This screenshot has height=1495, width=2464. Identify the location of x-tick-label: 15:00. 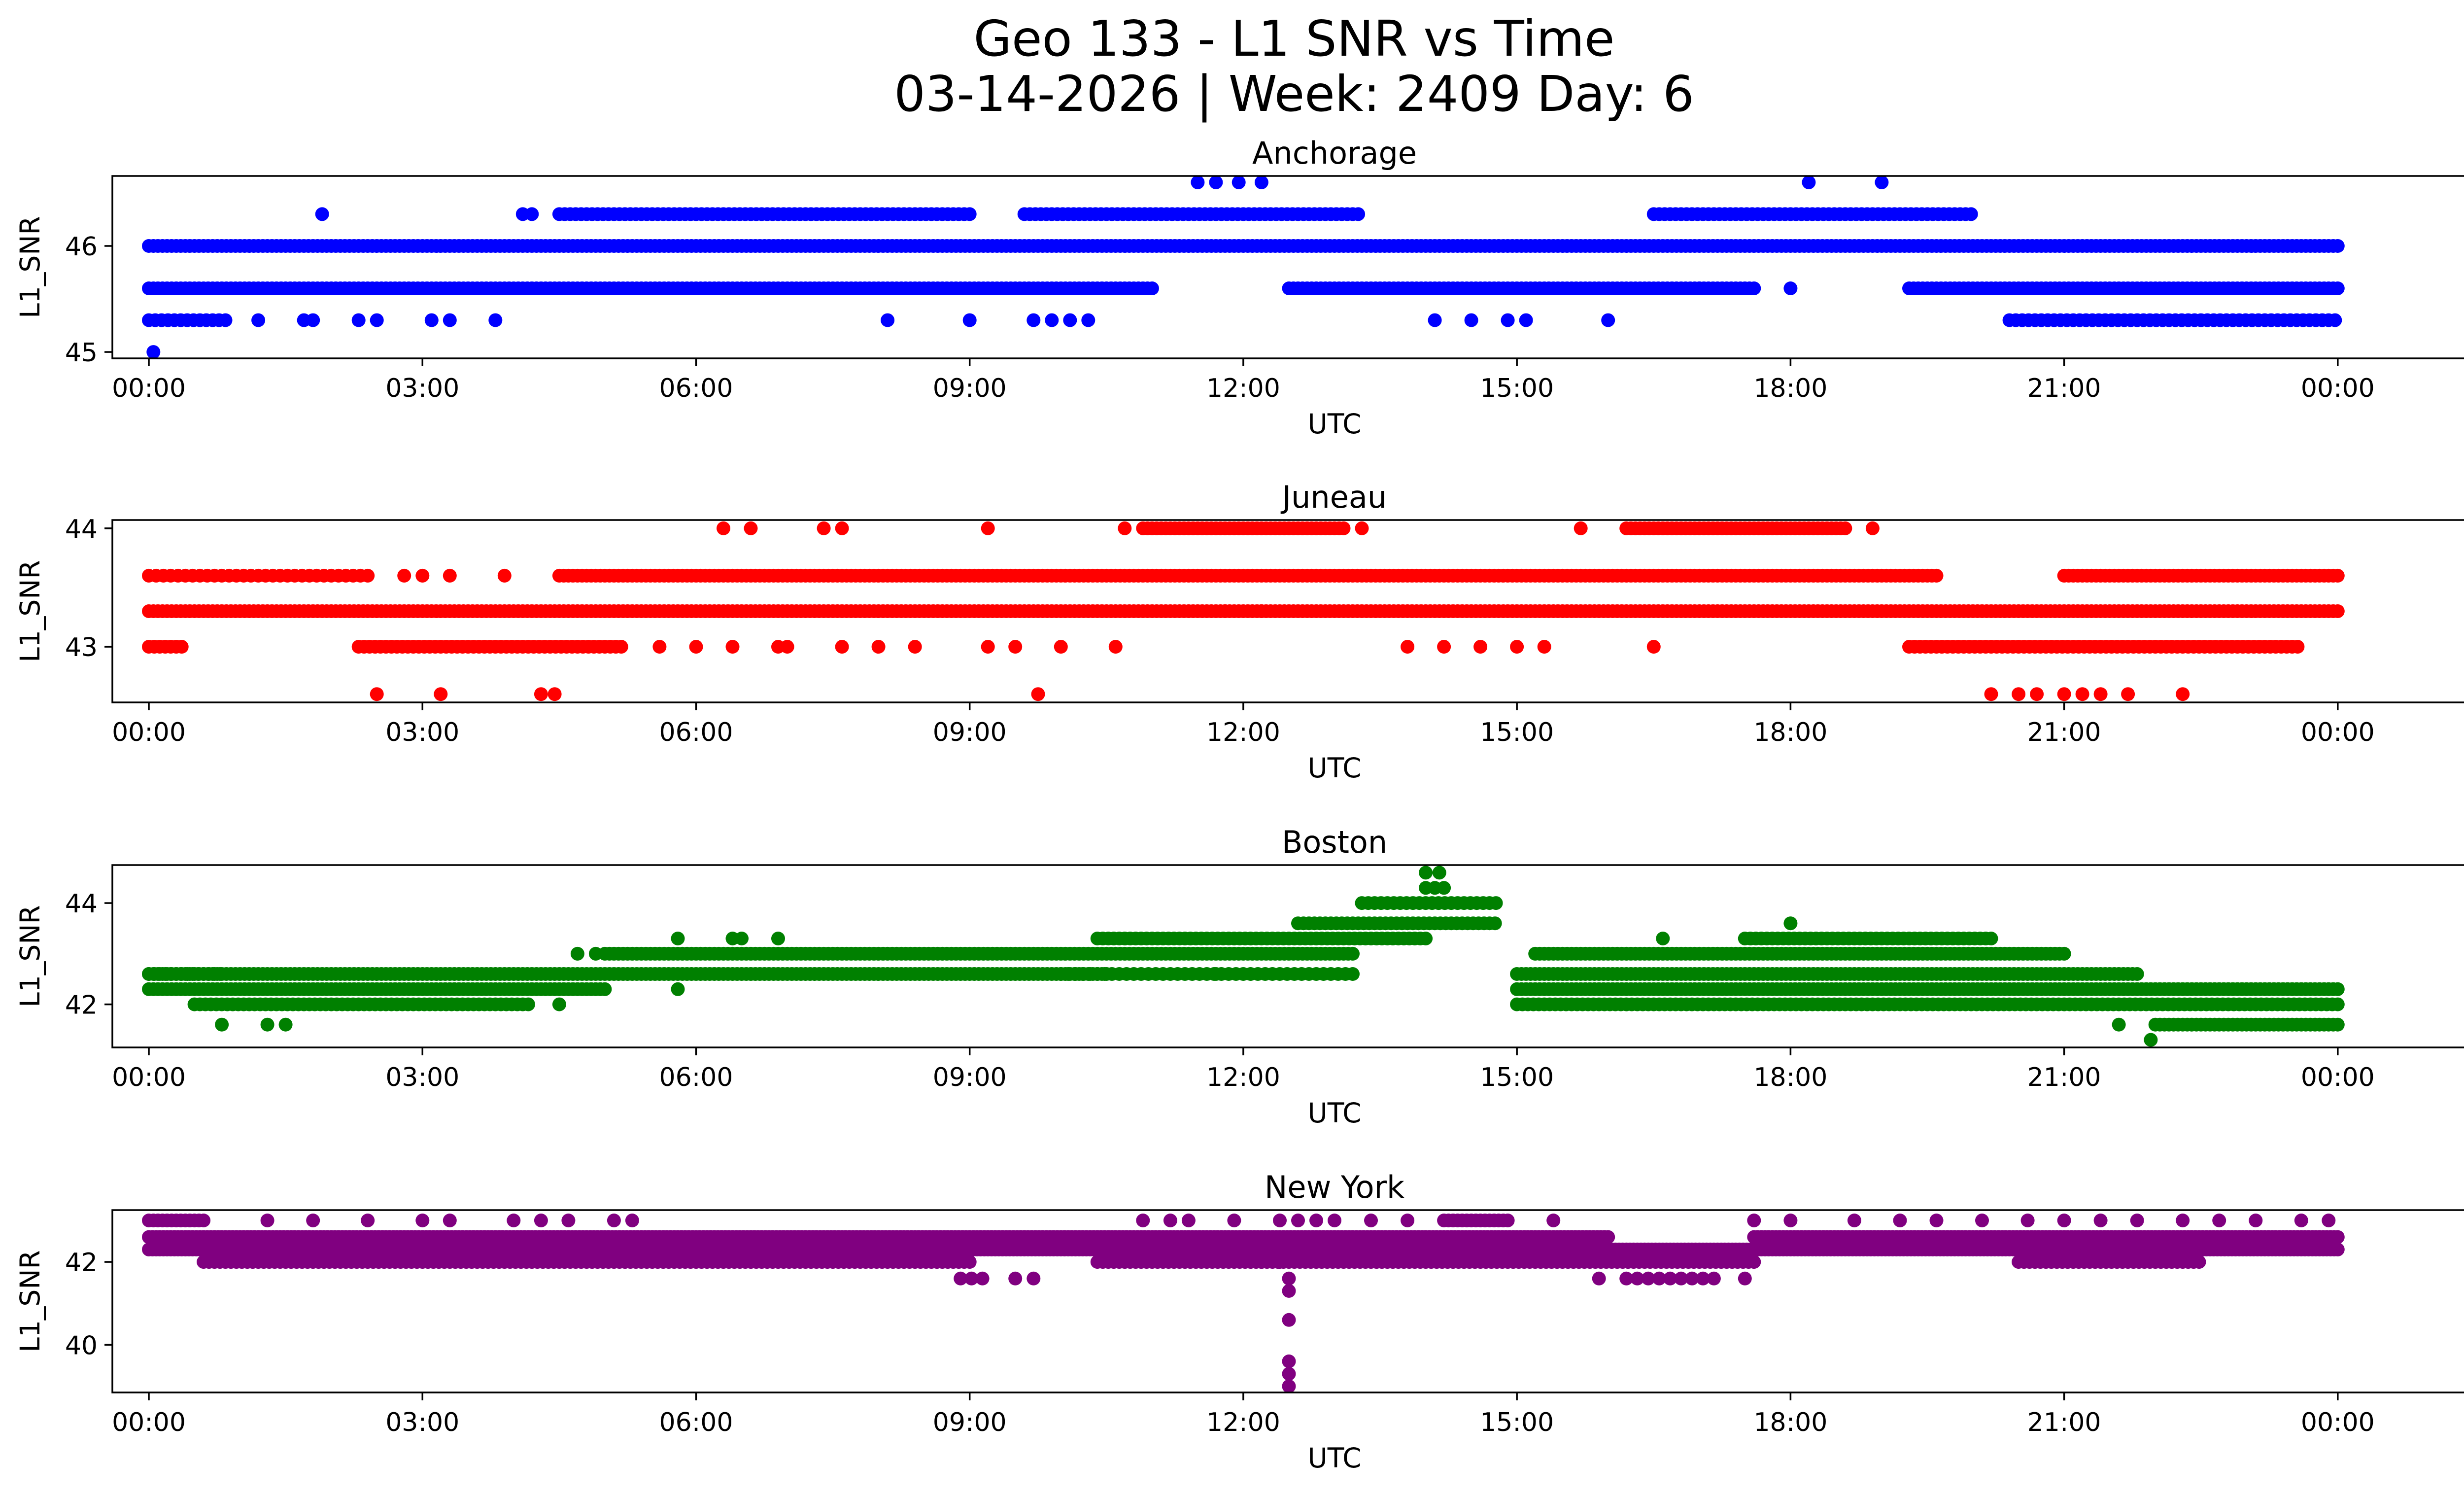
(1517, 1077).